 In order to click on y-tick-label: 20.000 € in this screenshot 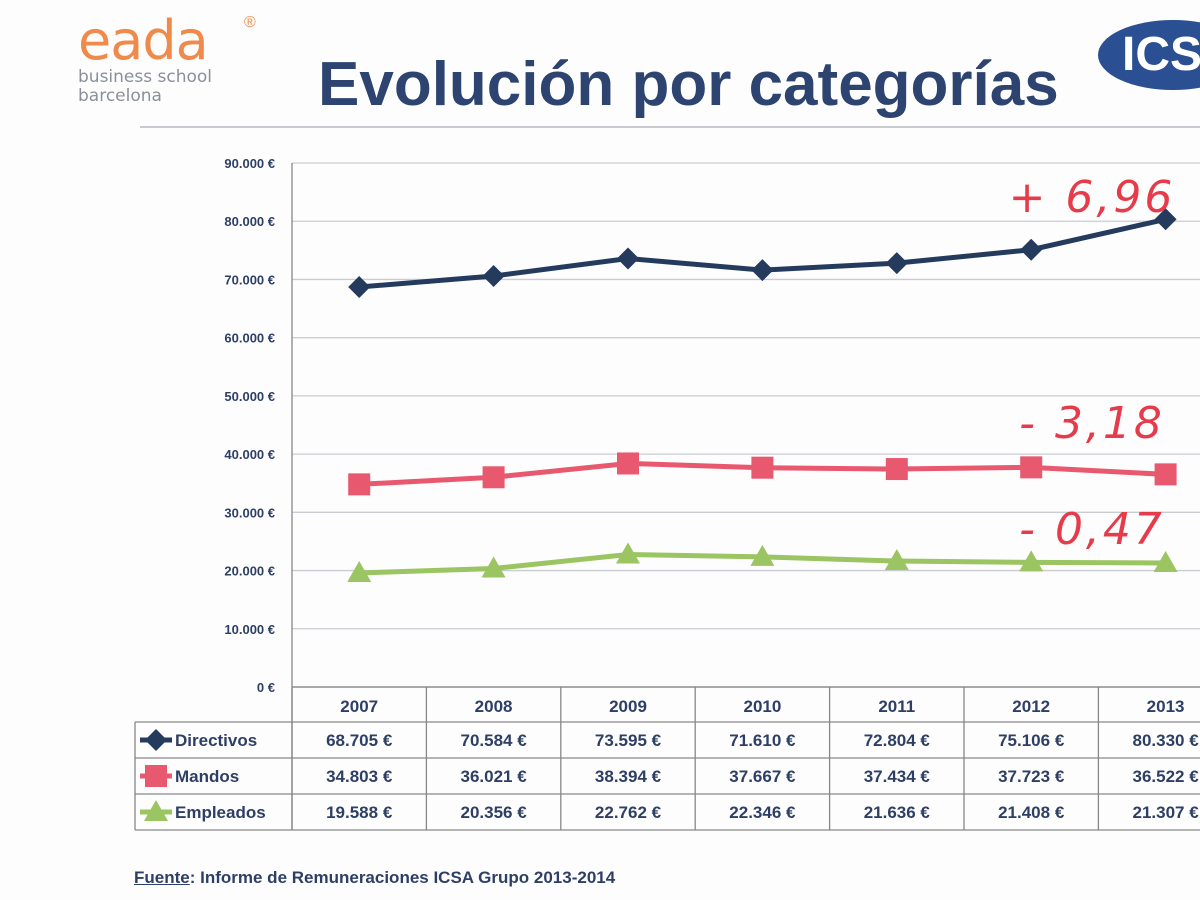, I will do `click(249, 571)`.